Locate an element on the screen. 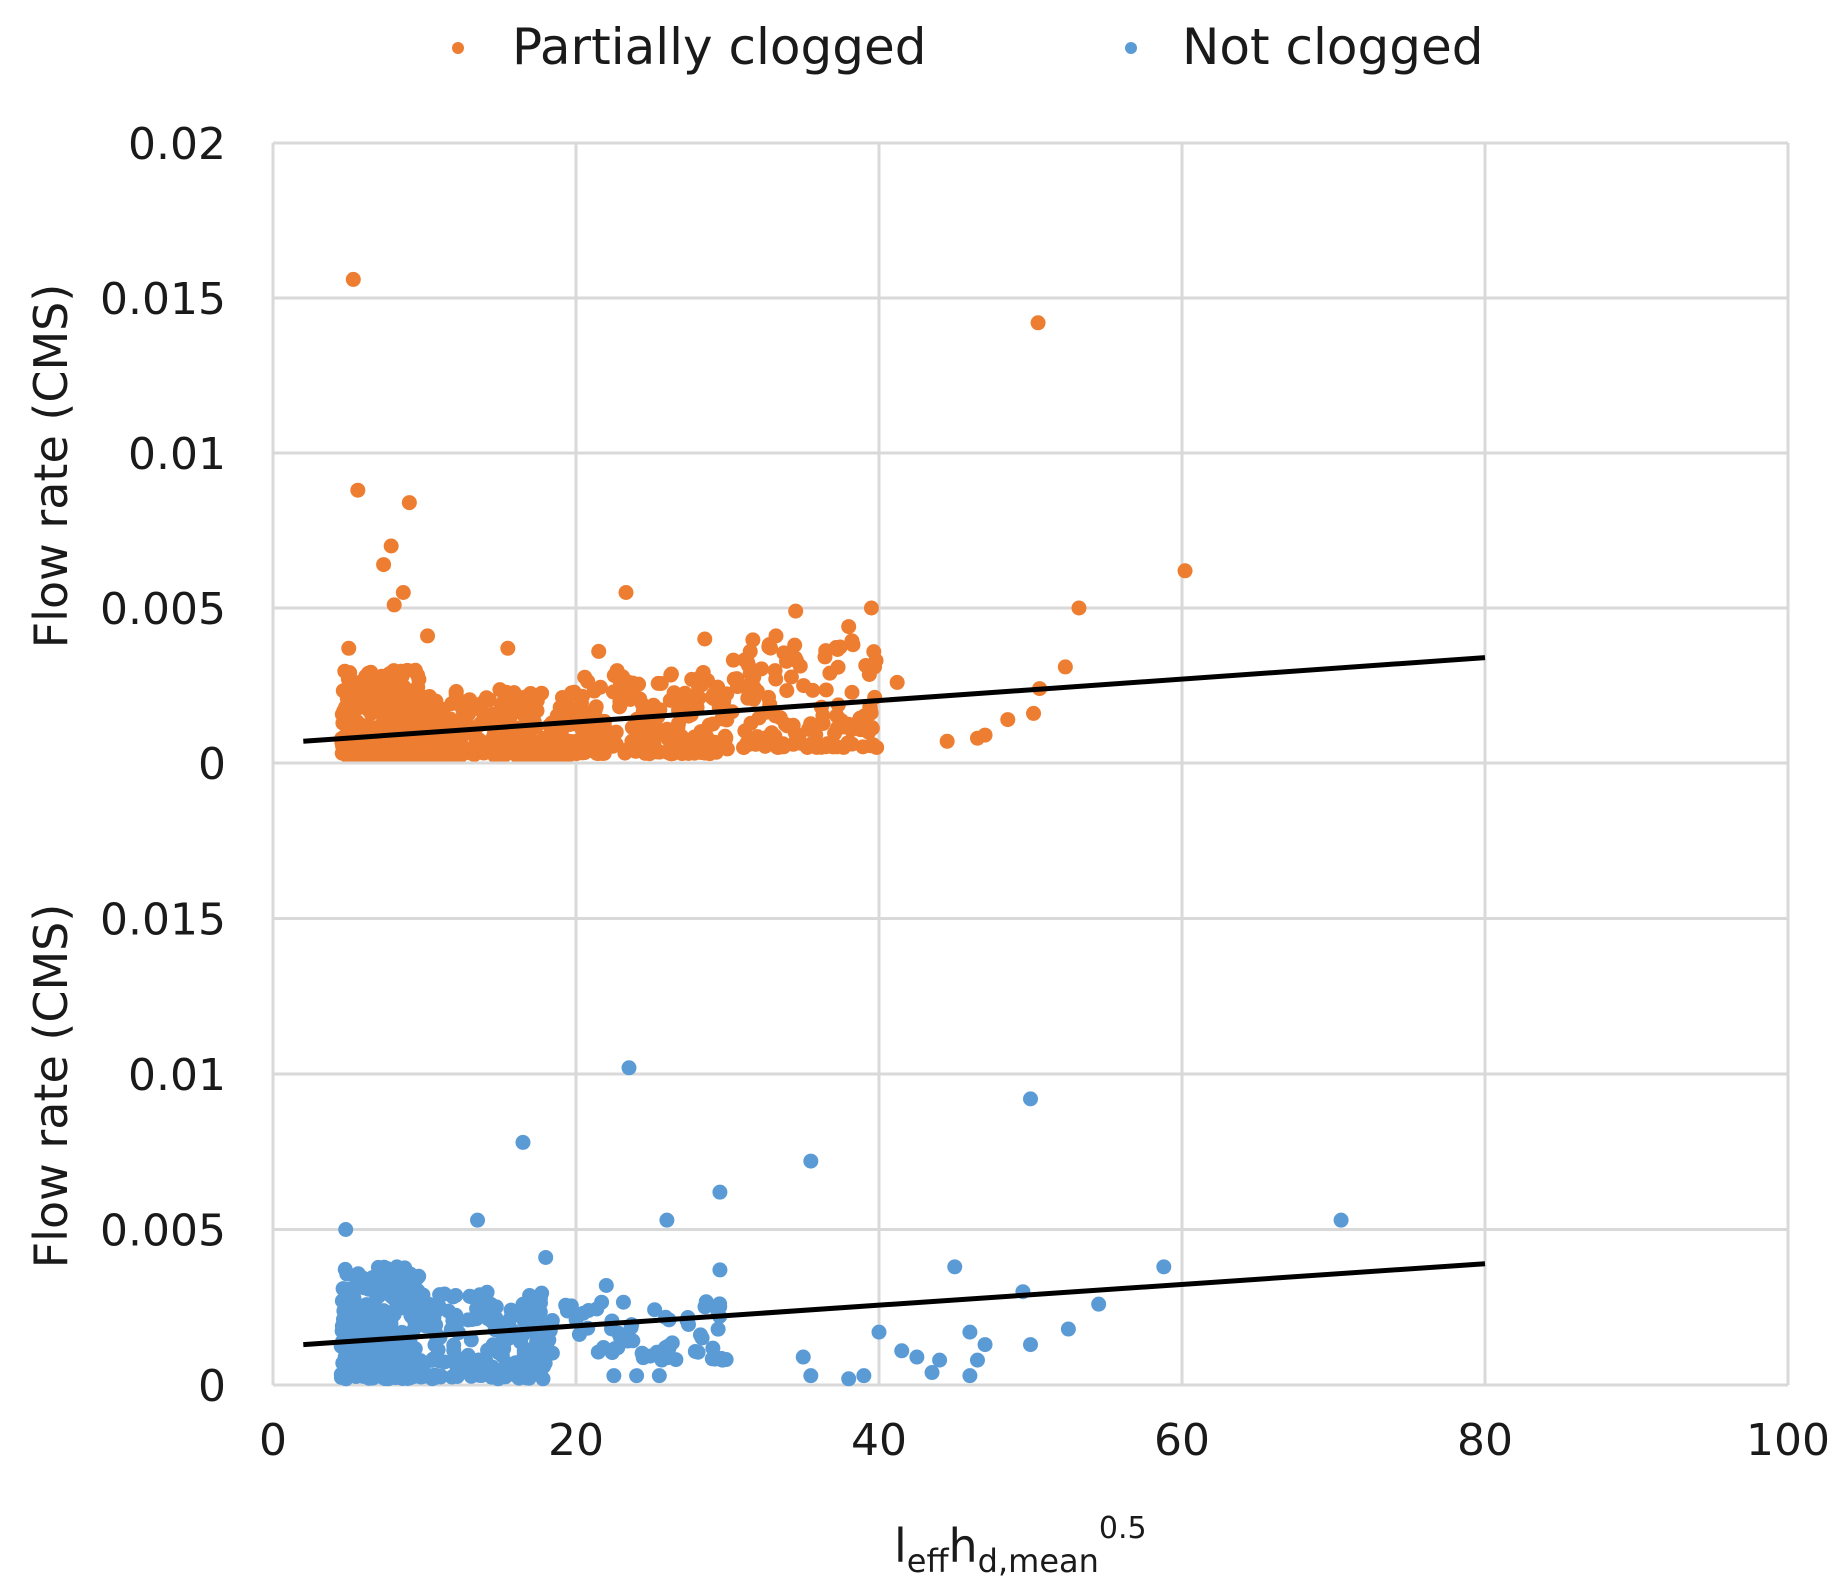 The height and width of the screenshot is (1582, 1843). y-tick-labels-bottom: 0 0.005 0.01 0.015 is located at coordinates (163, 1154).